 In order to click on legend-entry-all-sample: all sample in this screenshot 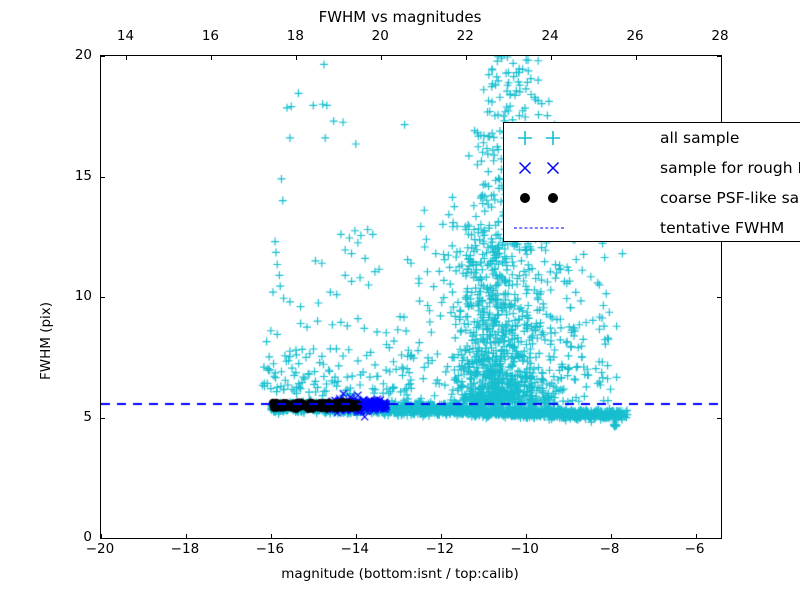, I will do `click(652, 138)`.